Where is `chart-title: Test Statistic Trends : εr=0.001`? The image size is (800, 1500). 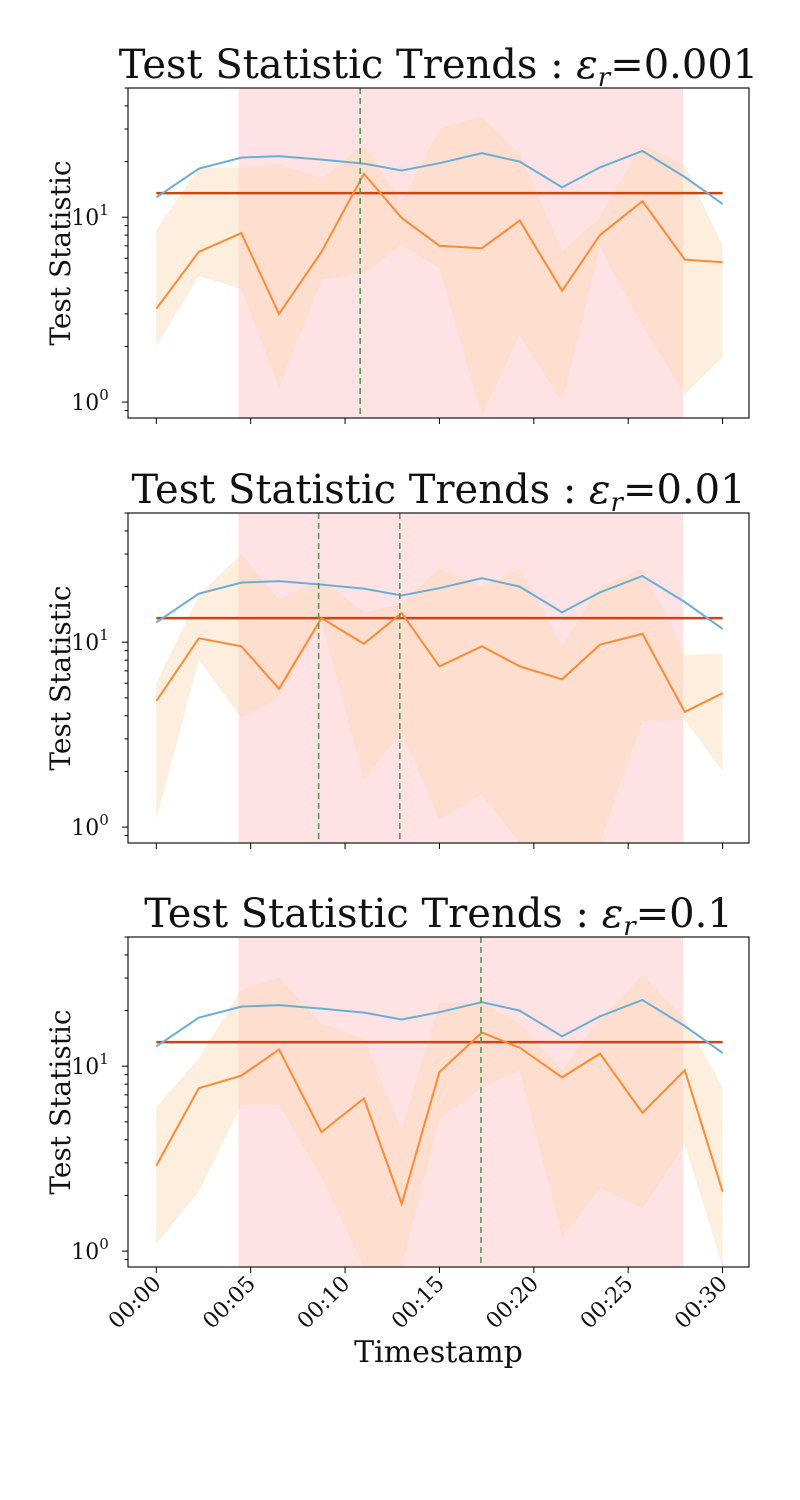
chart-title: Test Statistic Trends : εr=0.001 is located at coordinates (438, 67).